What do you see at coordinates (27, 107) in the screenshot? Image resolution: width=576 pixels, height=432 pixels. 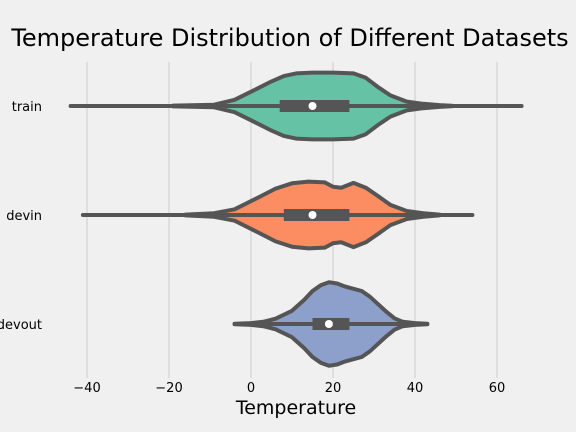 I see `y-tick-label: train` at bounding box center [27, 107].